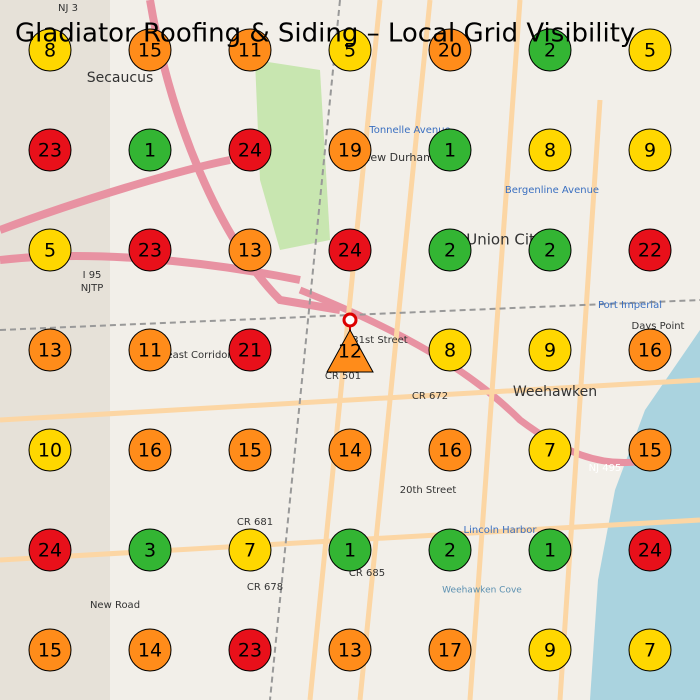 This screenshot has width=700, height=700. Describe the element at coordinates (185, 355) in the screenshot. I see `map-label: Northeast Corridor` at that location.